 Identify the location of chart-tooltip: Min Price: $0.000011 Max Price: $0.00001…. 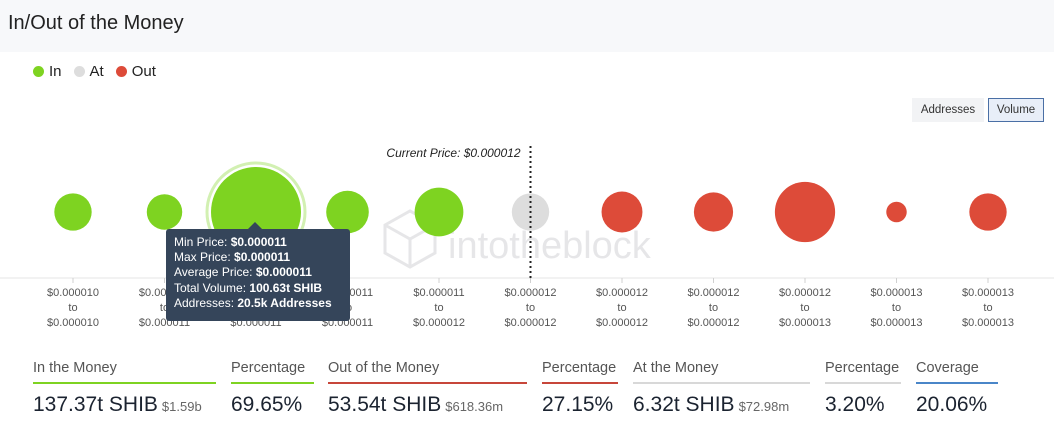
(258, 271).